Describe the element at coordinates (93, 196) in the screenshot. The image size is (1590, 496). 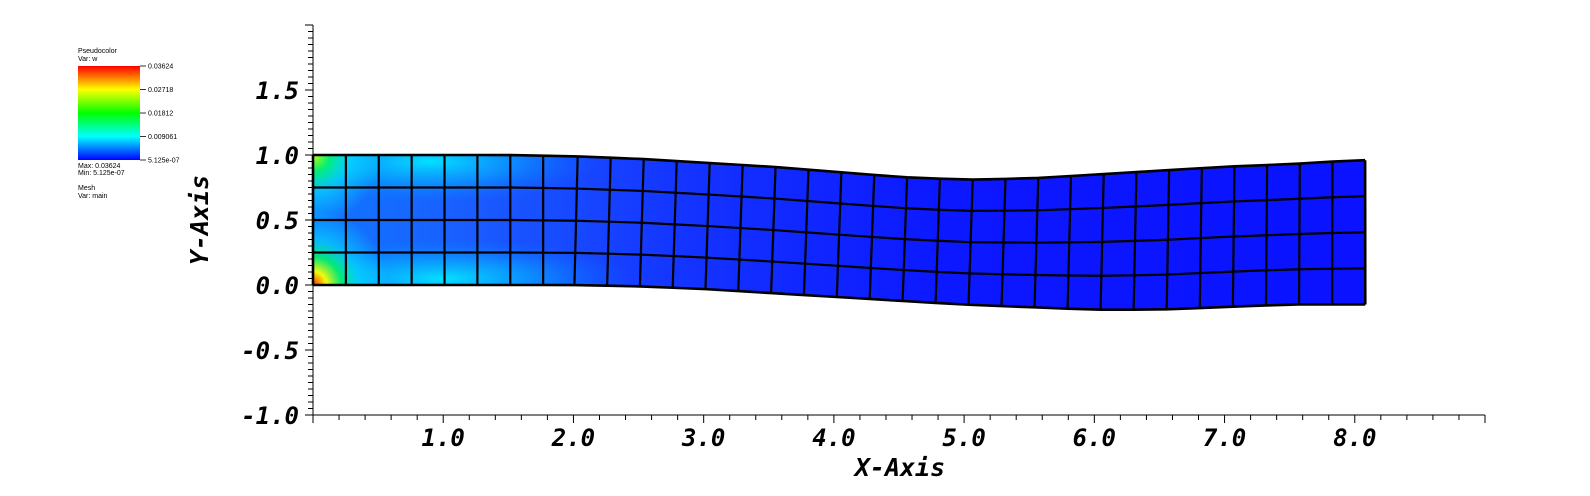
I see `legend-mesh-var: Var: main` at that location.